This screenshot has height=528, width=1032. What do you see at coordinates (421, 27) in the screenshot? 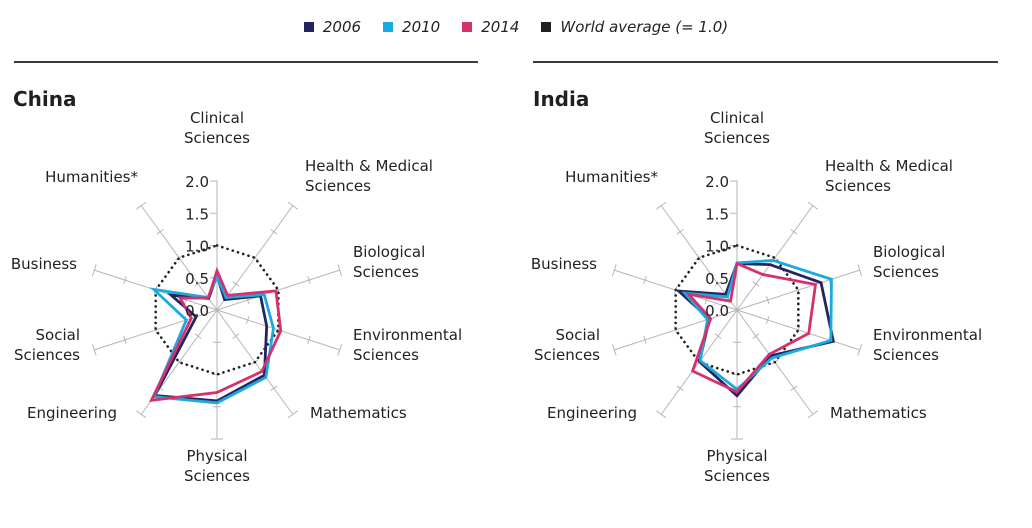
I see `legend-label-2010: 2010` at bounding box center [421, 27].